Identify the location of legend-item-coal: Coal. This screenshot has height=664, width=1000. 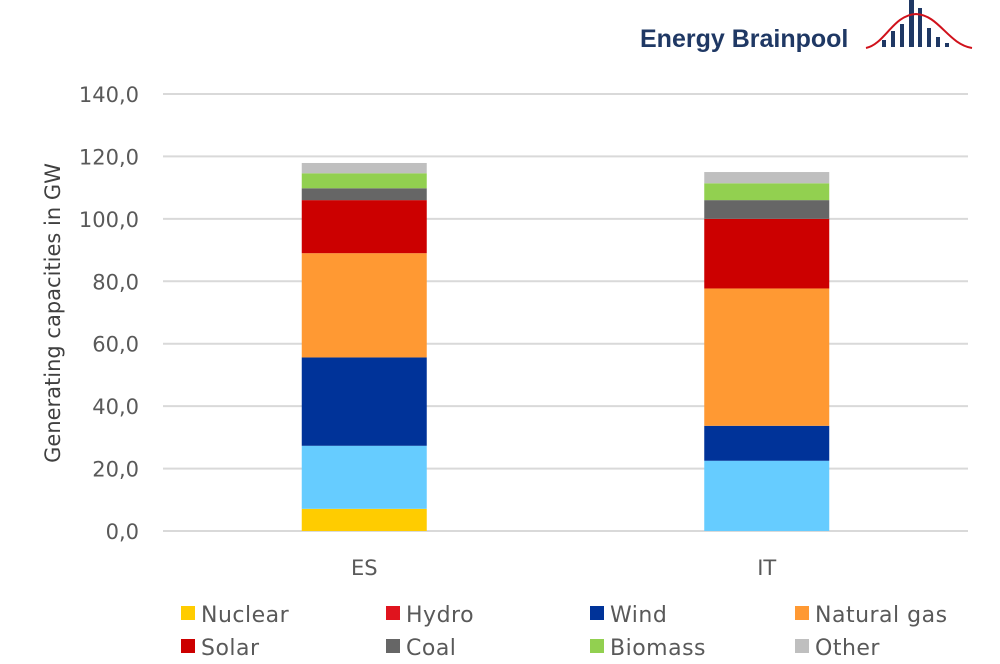
(421, 648).